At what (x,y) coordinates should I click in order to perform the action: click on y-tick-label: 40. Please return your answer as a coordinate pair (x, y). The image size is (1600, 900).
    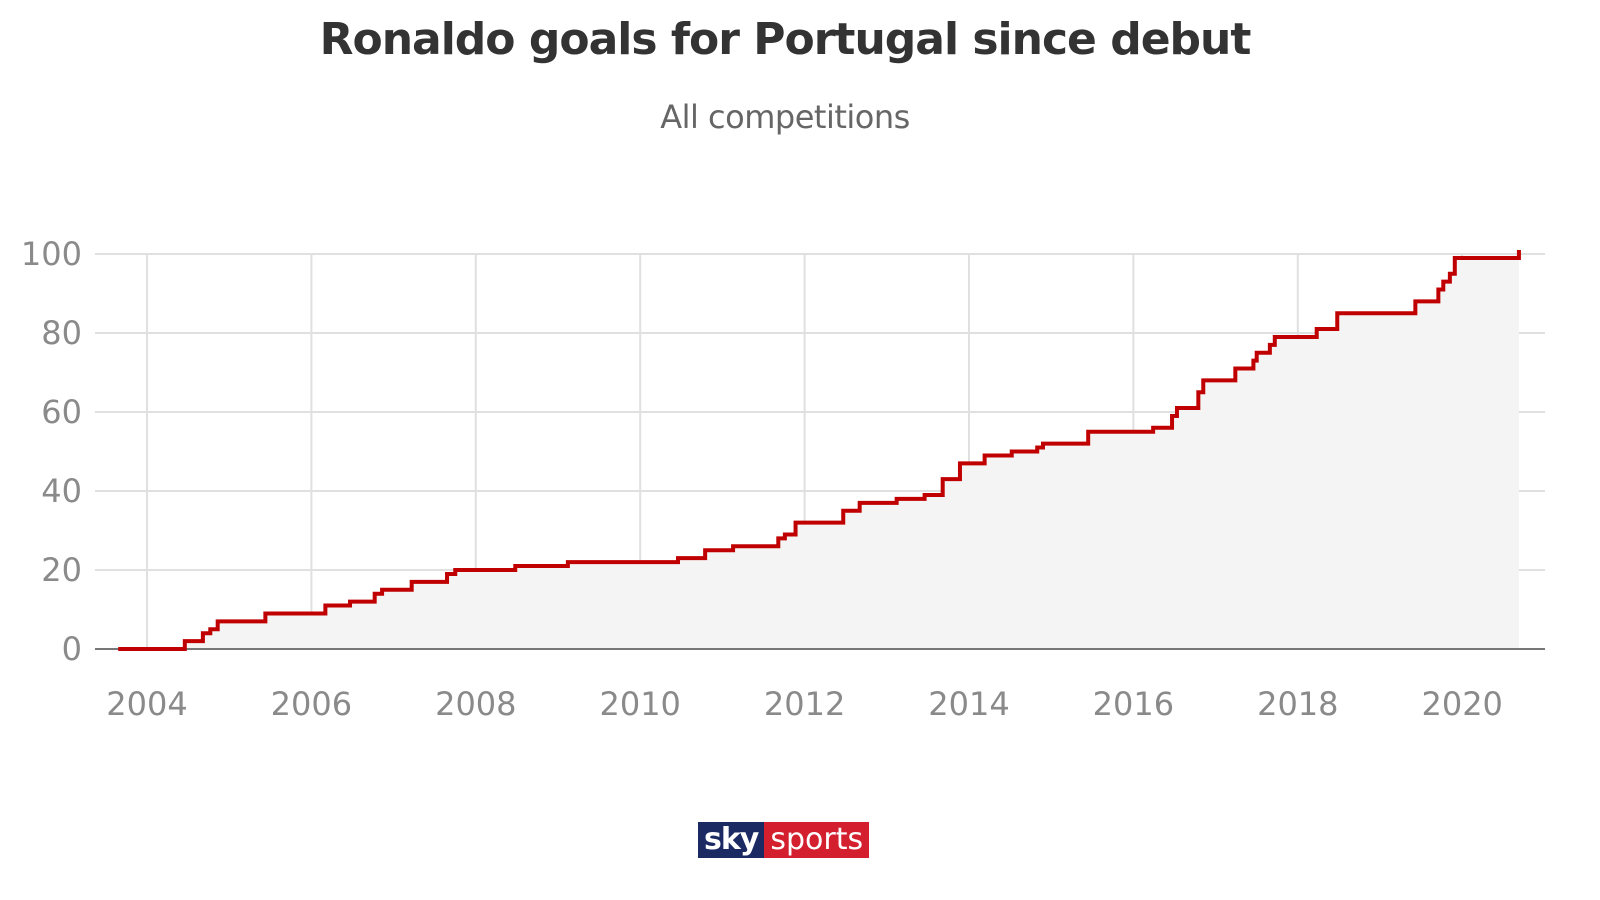
    Looking at the image, I should click on (61, 491).